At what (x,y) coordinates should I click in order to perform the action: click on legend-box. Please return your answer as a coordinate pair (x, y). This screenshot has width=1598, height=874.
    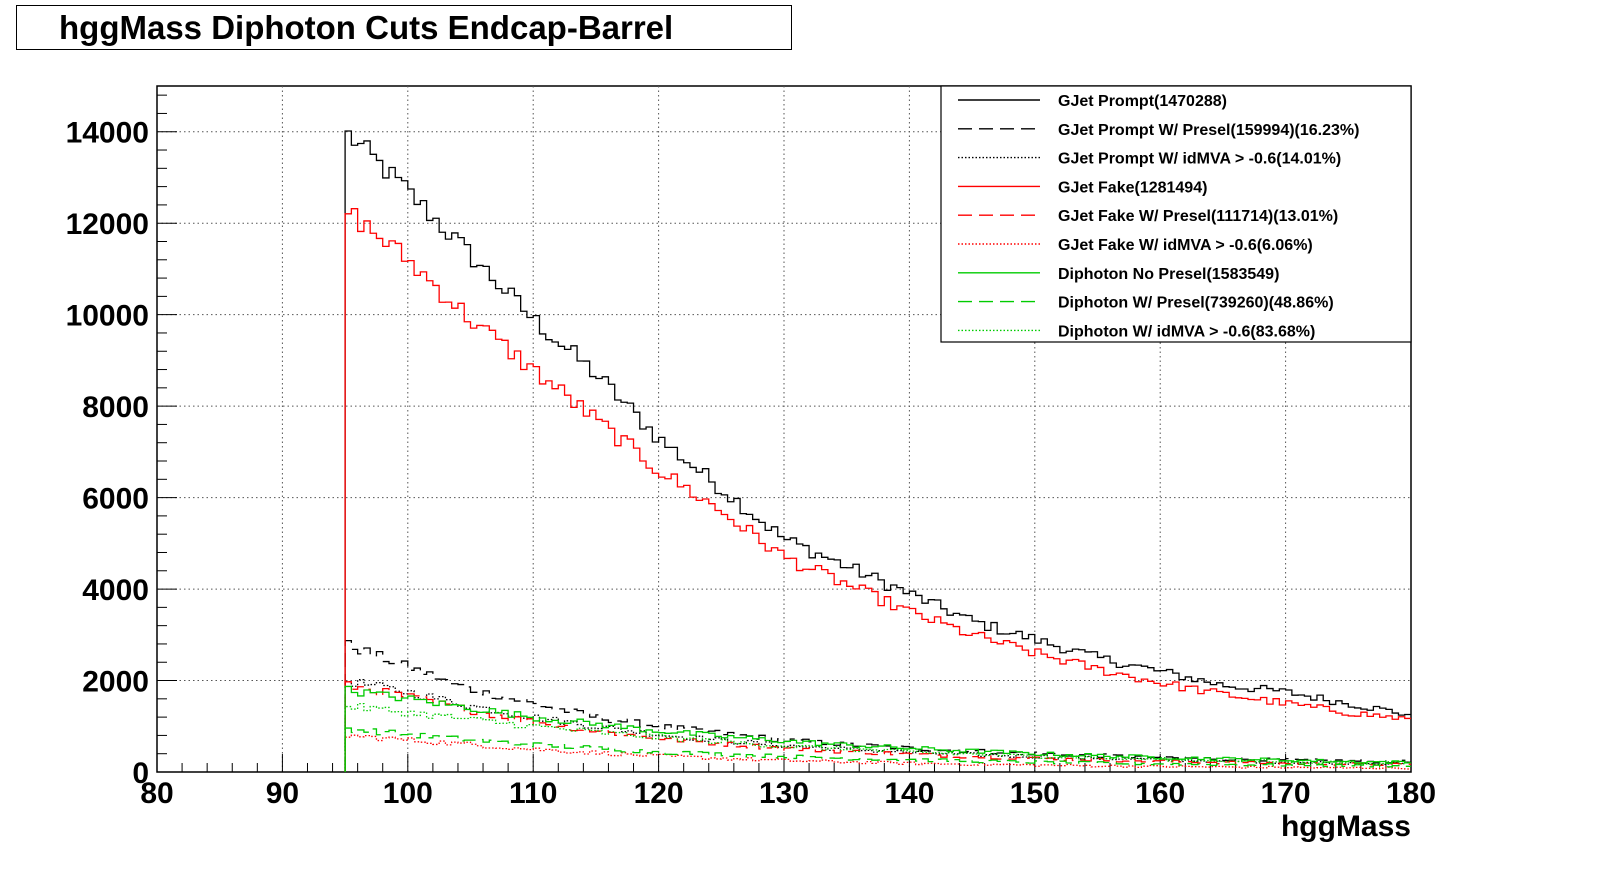
    Looking at the image, I should click on (1176, 214).